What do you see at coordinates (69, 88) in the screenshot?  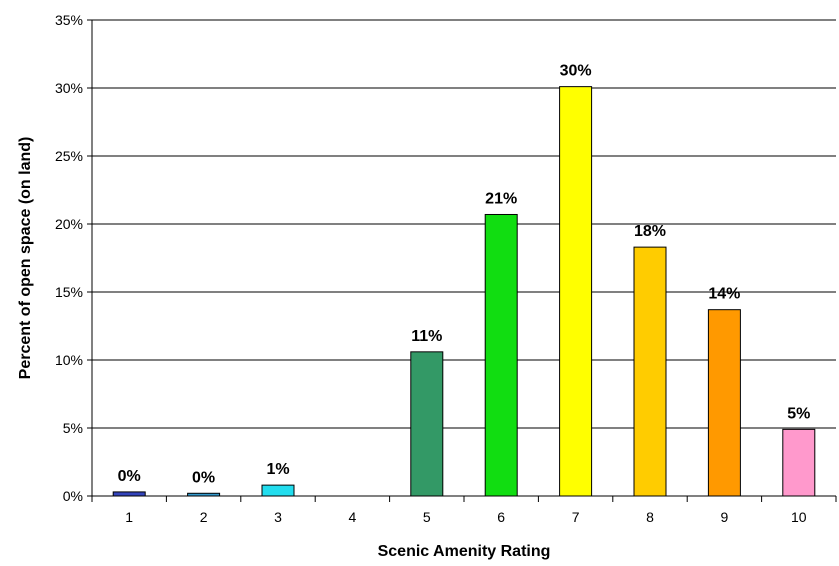 I see `y-tick-label: 30%` at bounding box center [69, 88].